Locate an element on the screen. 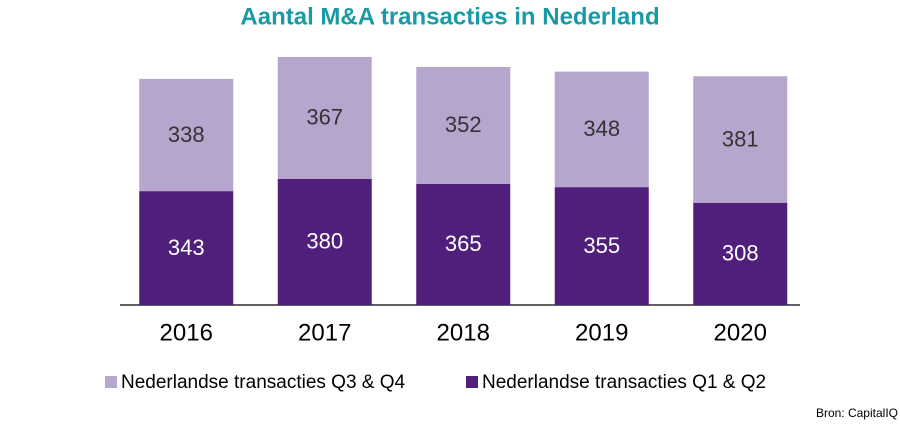 Image resolution: width=900 pixels, height=428 pixels. x-tick-label: 2020 is located at coordinates (740, 332).